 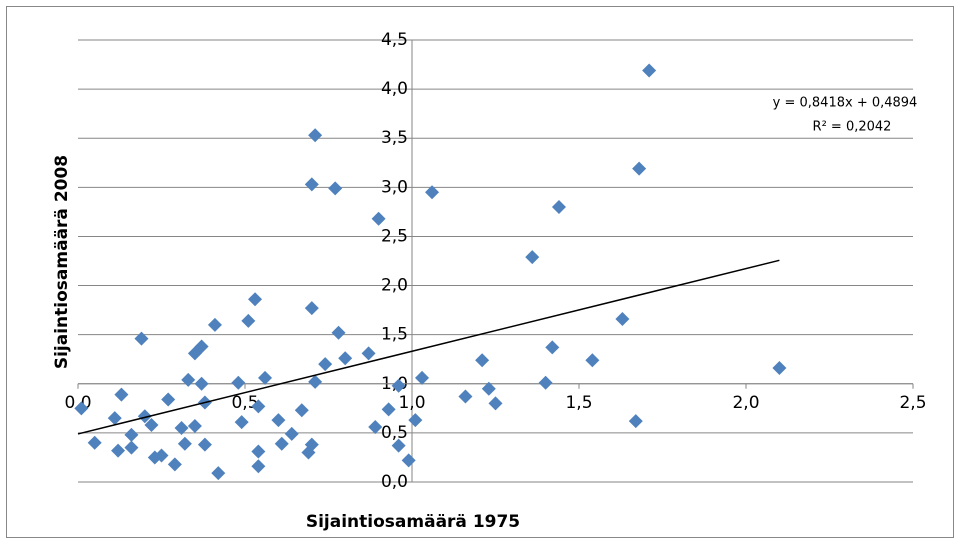 What do you see at coordinates (578, 403) in the screenshot?
I see `x-tick-label: 1,5` at bounding box center [578, 403].